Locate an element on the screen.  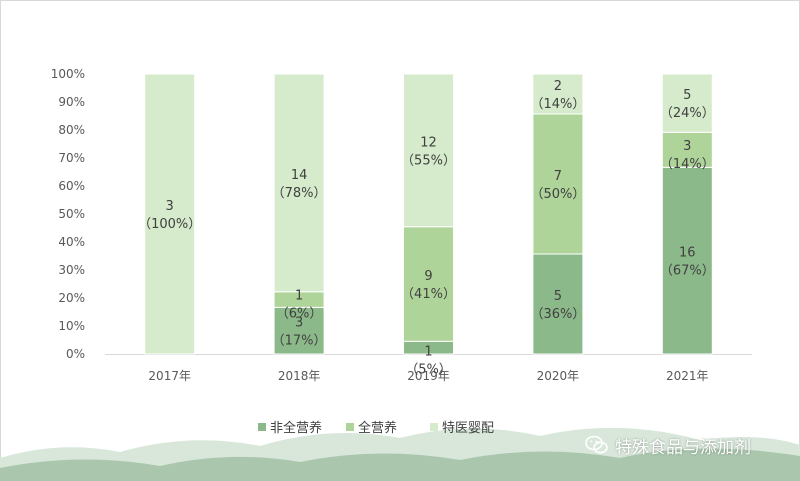
wechat-icon is located at coordinates (597, 445).